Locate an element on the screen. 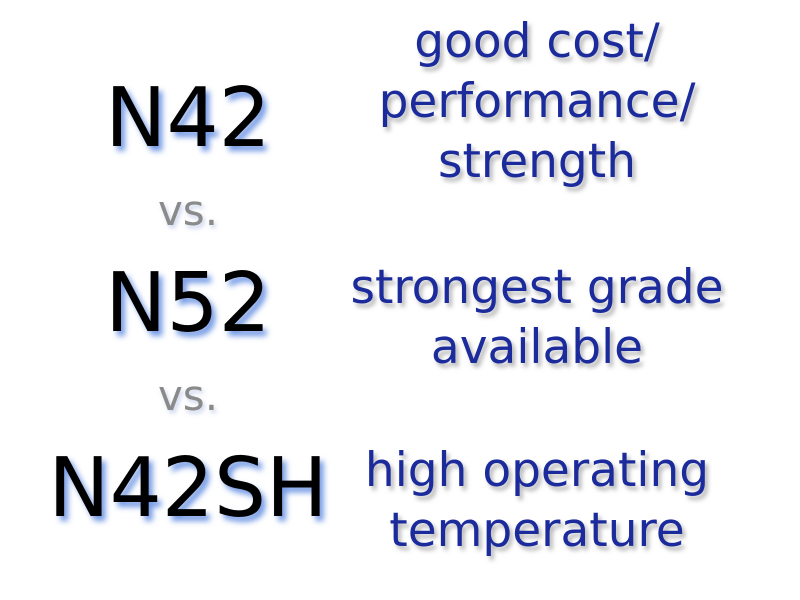 Image resolution: width=800 pixels, height=600 pixels. description-line: strongest grade is located at coordinates (537, 287).